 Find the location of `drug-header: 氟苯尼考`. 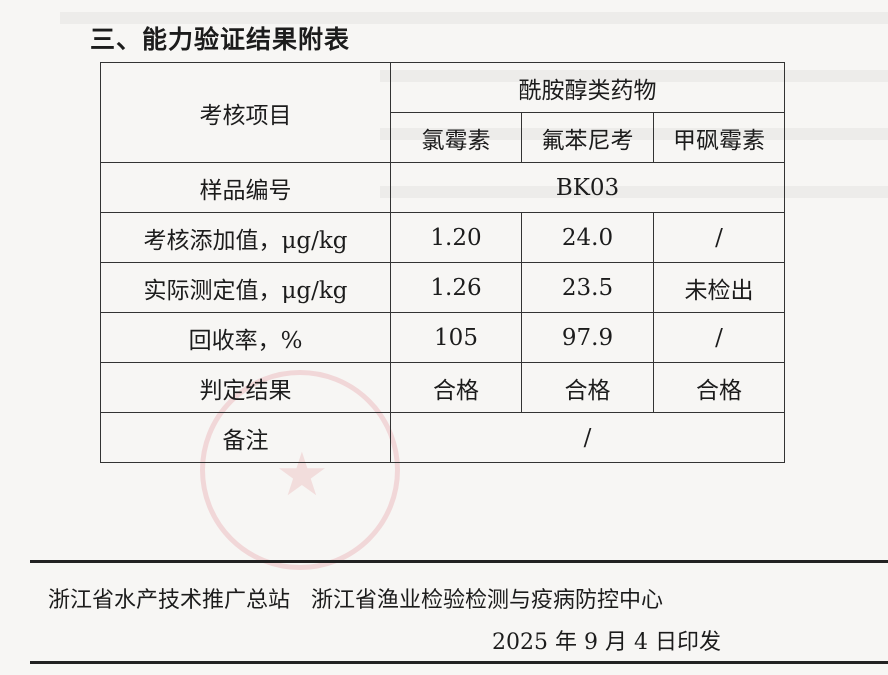

drug-header: 氟苯尼考 is located at coordinates (587, 137).